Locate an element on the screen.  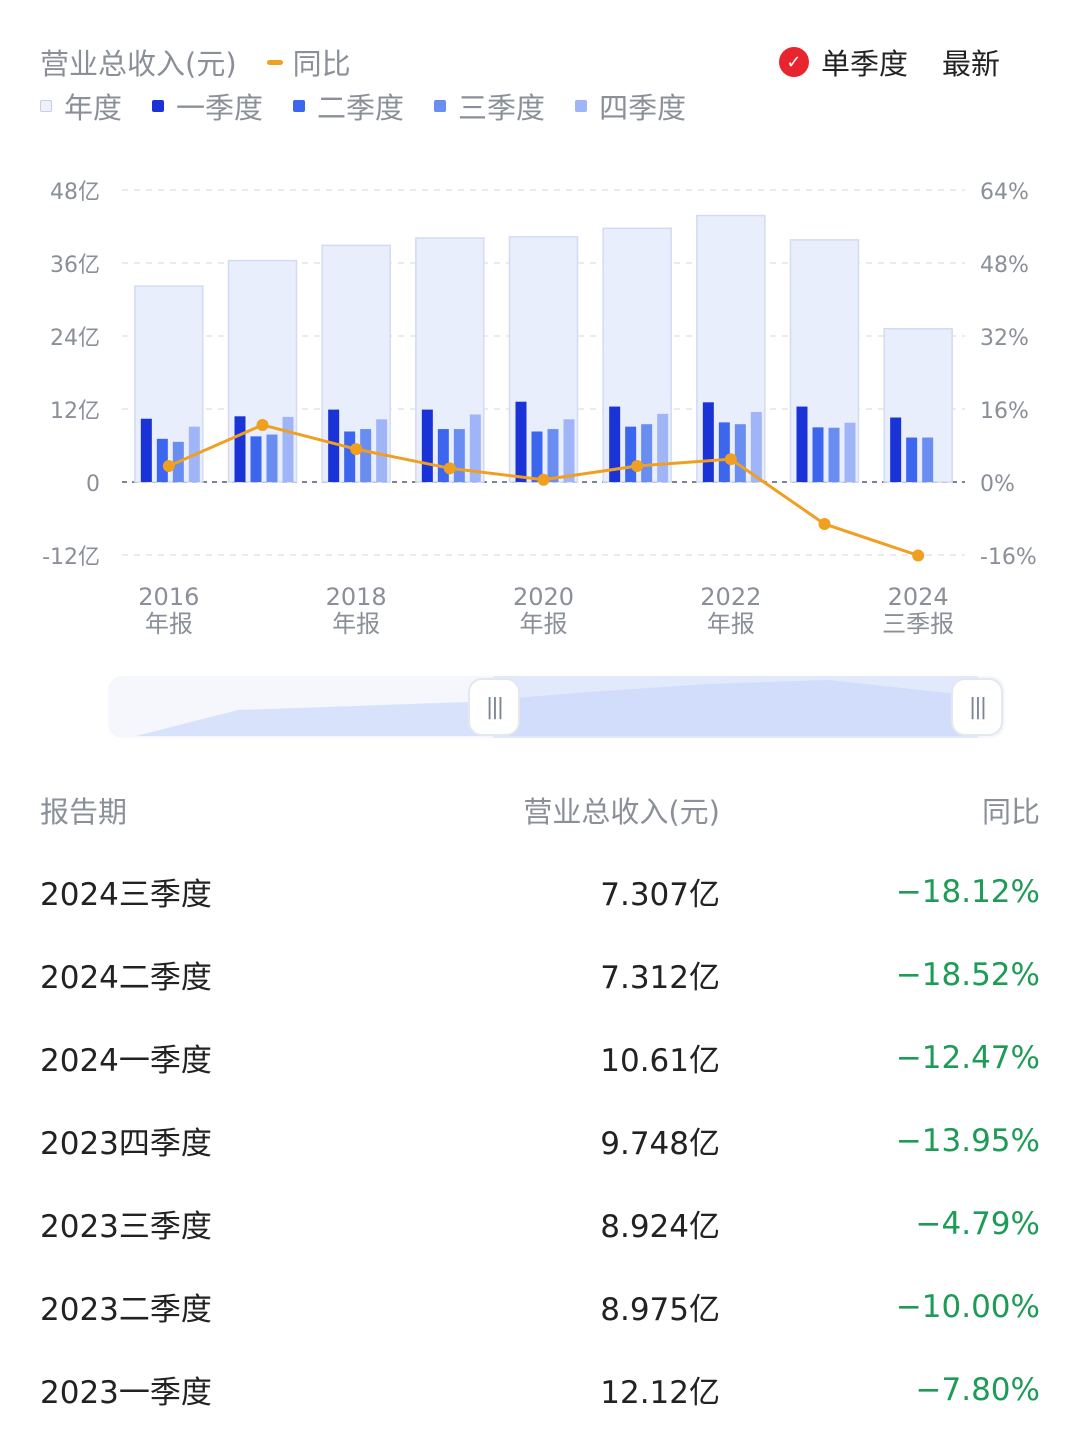
legend-swatch-q4 is located at coordinates (581, 106).